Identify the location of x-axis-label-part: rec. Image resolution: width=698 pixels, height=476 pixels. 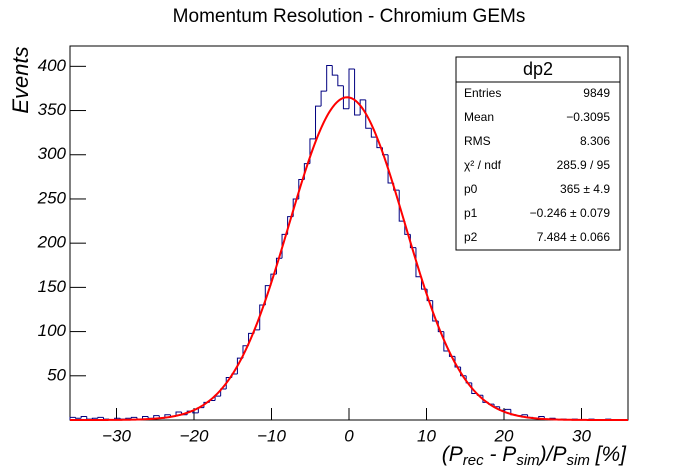
(473, 460).